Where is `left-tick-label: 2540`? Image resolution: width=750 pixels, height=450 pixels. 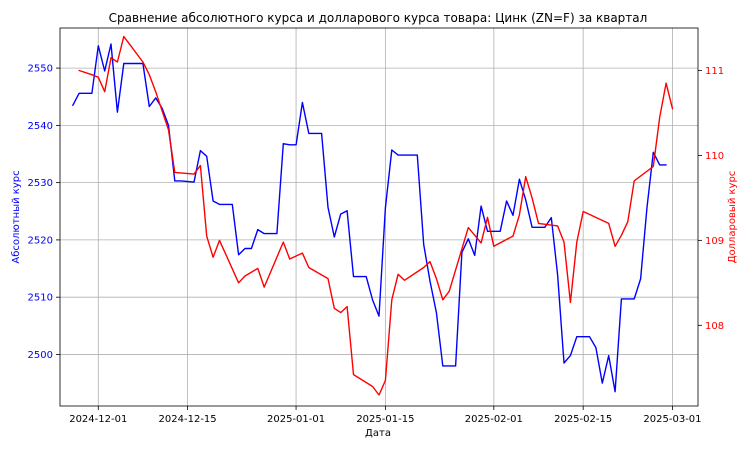
left-tick-label: 2540 is located at coordinates (40, 126).